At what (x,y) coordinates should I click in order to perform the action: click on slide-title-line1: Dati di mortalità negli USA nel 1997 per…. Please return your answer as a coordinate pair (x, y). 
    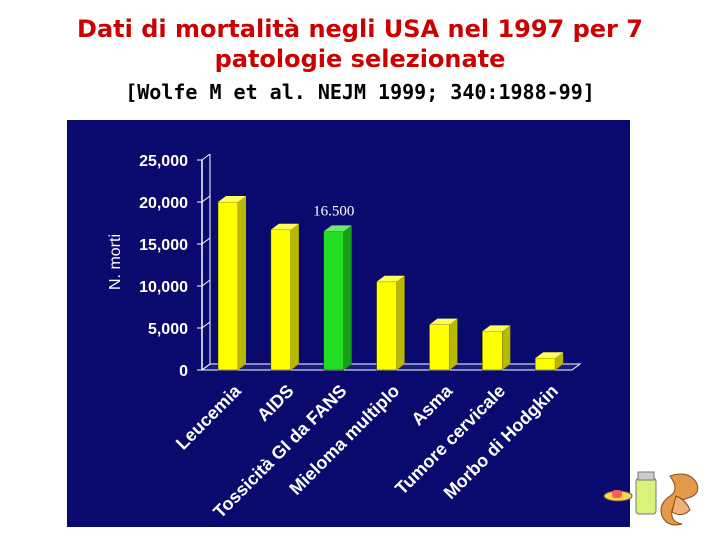
    Looking at the image, I should click on (360, 29).